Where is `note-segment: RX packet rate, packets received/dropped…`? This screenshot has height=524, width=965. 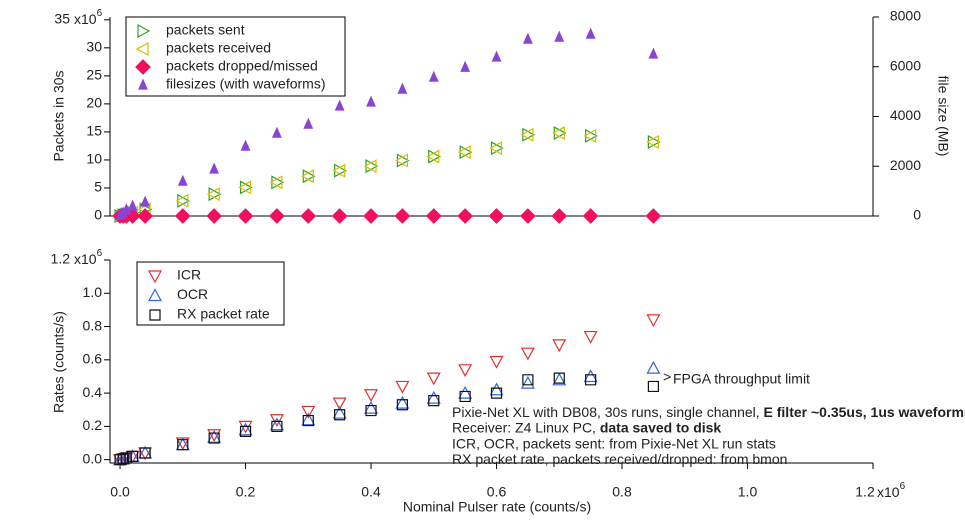 note-segment: RX packet rate, packets received/dropped… is located at coordinates (619, 459).